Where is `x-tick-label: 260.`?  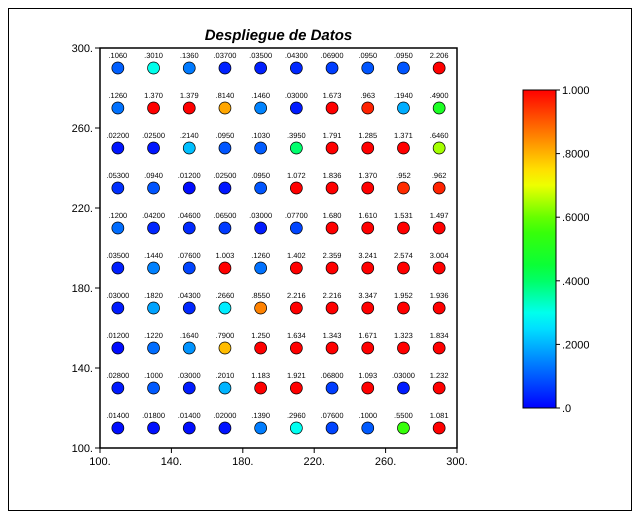 x-tick-label: 260. is located at coordinates (385, 462).